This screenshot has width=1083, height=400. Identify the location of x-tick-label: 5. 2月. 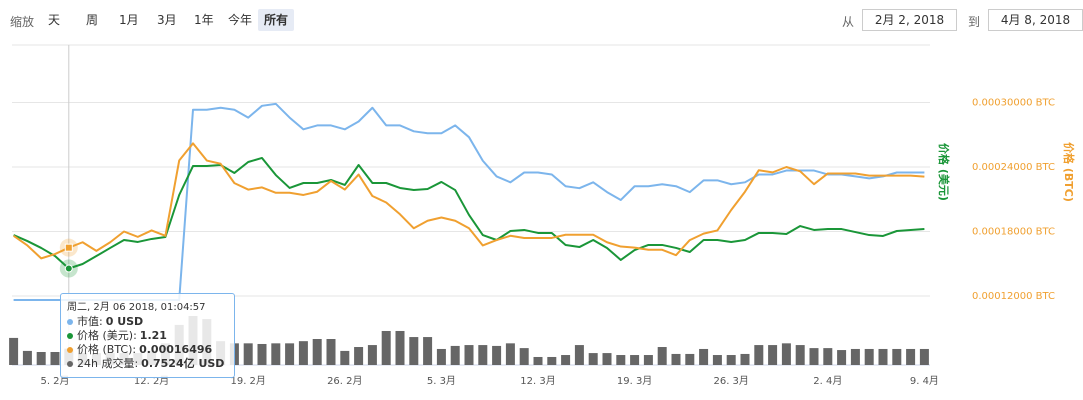
(54, 381).